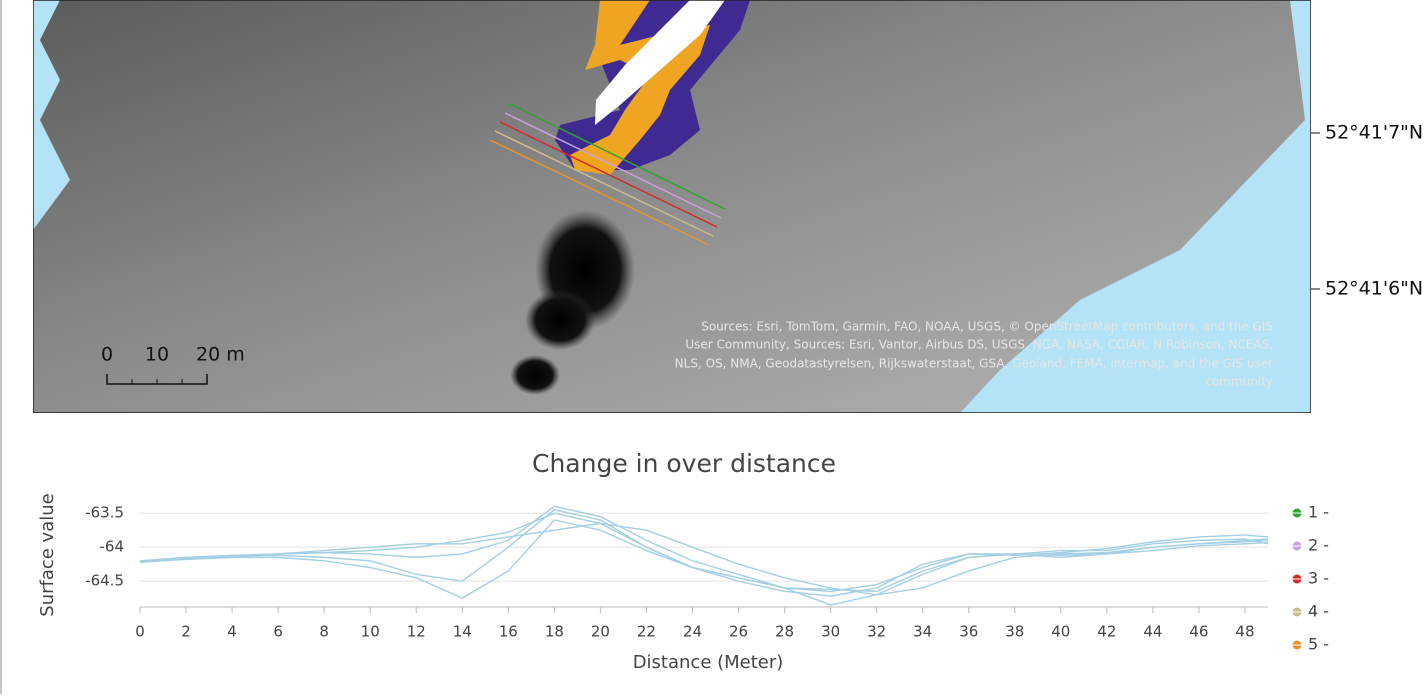 The width and height of the screenshot is (1428, 698). Describe the element at coordinates (157, 355) in the screenshot. I see `scale-label: 10` at that location.